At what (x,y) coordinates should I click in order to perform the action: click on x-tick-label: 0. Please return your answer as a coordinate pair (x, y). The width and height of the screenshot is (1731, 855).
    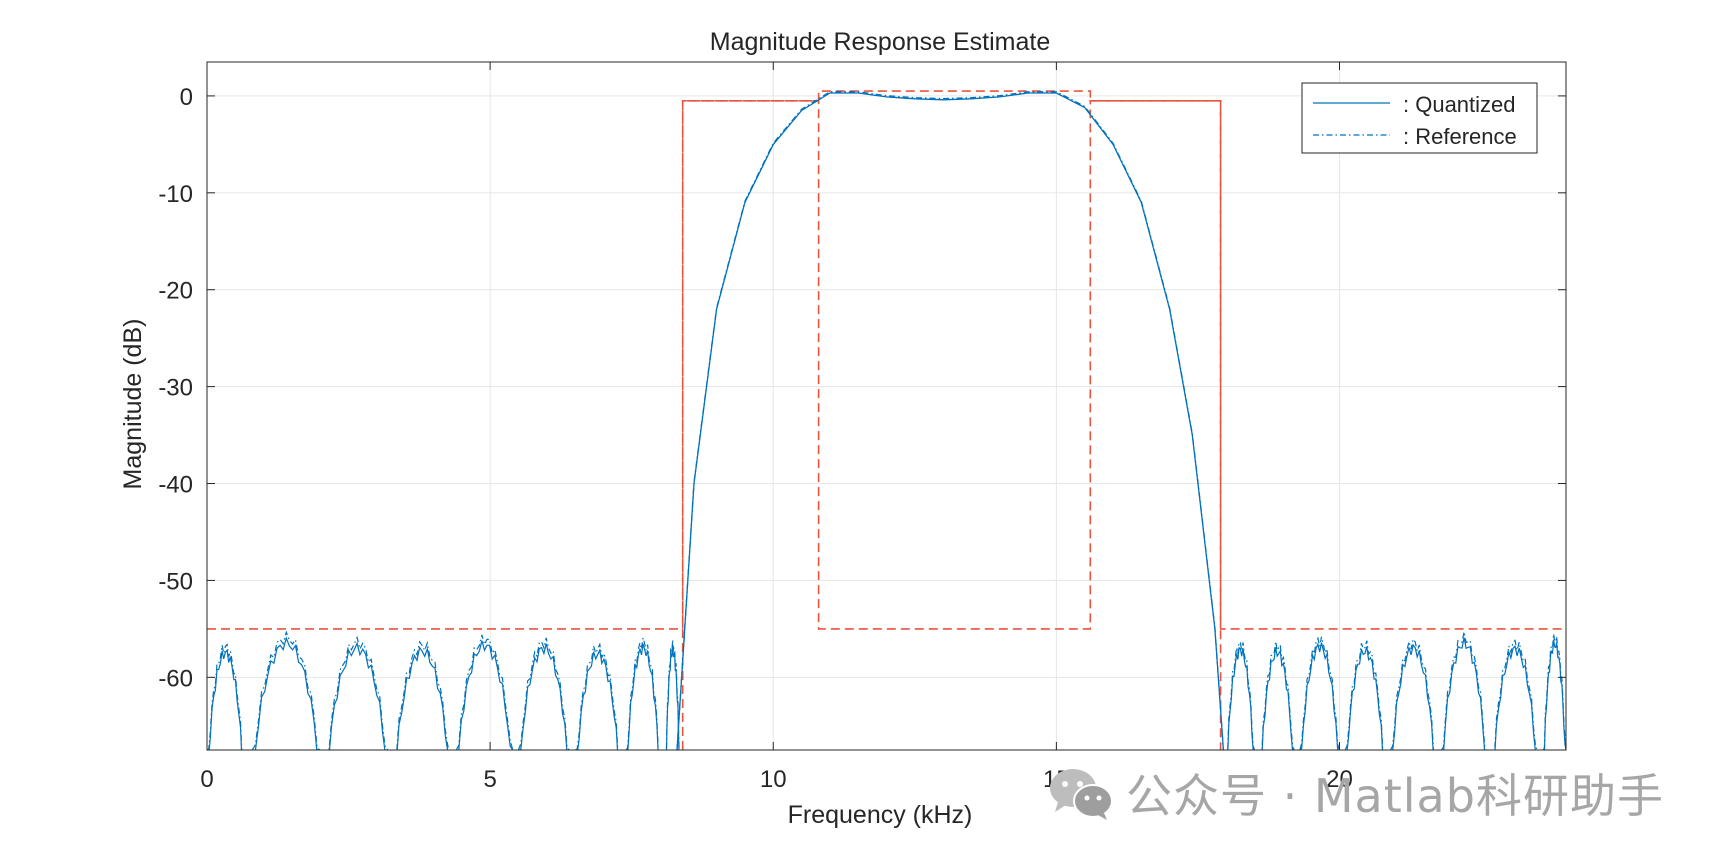
    Looking at the image, I should click on (206, 779).